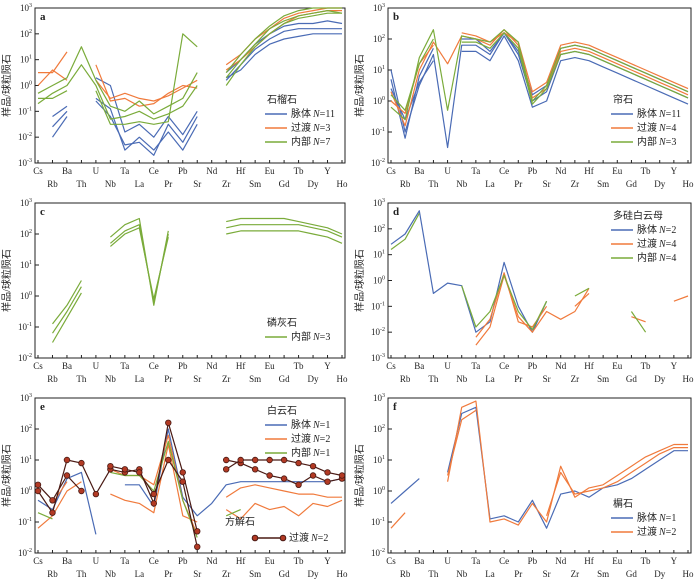  What do you see at coordinates (283, 538) in the screenshot?
I see `marker-legend-dot` at bounding box center [283, 538].